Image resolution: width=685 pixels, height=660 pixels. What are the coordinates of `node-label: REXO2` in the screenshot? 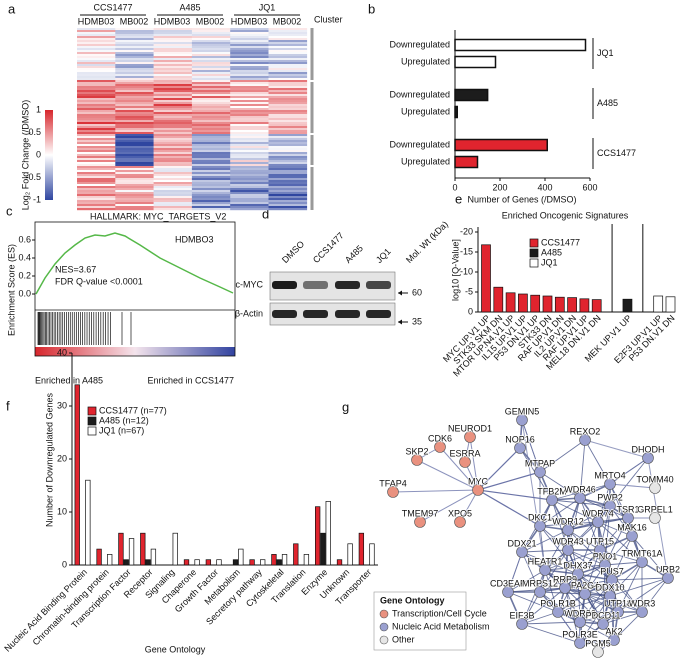 It's located at (585, 431).